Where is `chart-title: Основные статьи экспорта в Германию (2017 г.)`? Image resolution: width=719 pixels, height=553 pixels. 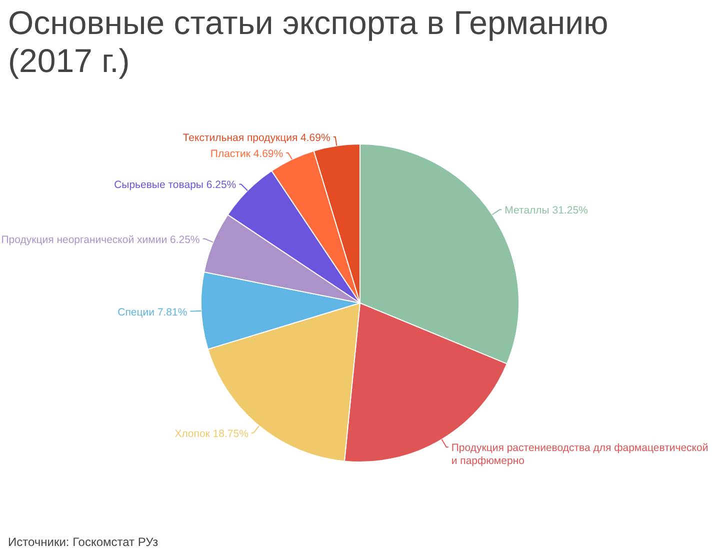
chart-title: Основные статьи экспорта в Германию (2017 г.) is located at coordinates (308, 41).